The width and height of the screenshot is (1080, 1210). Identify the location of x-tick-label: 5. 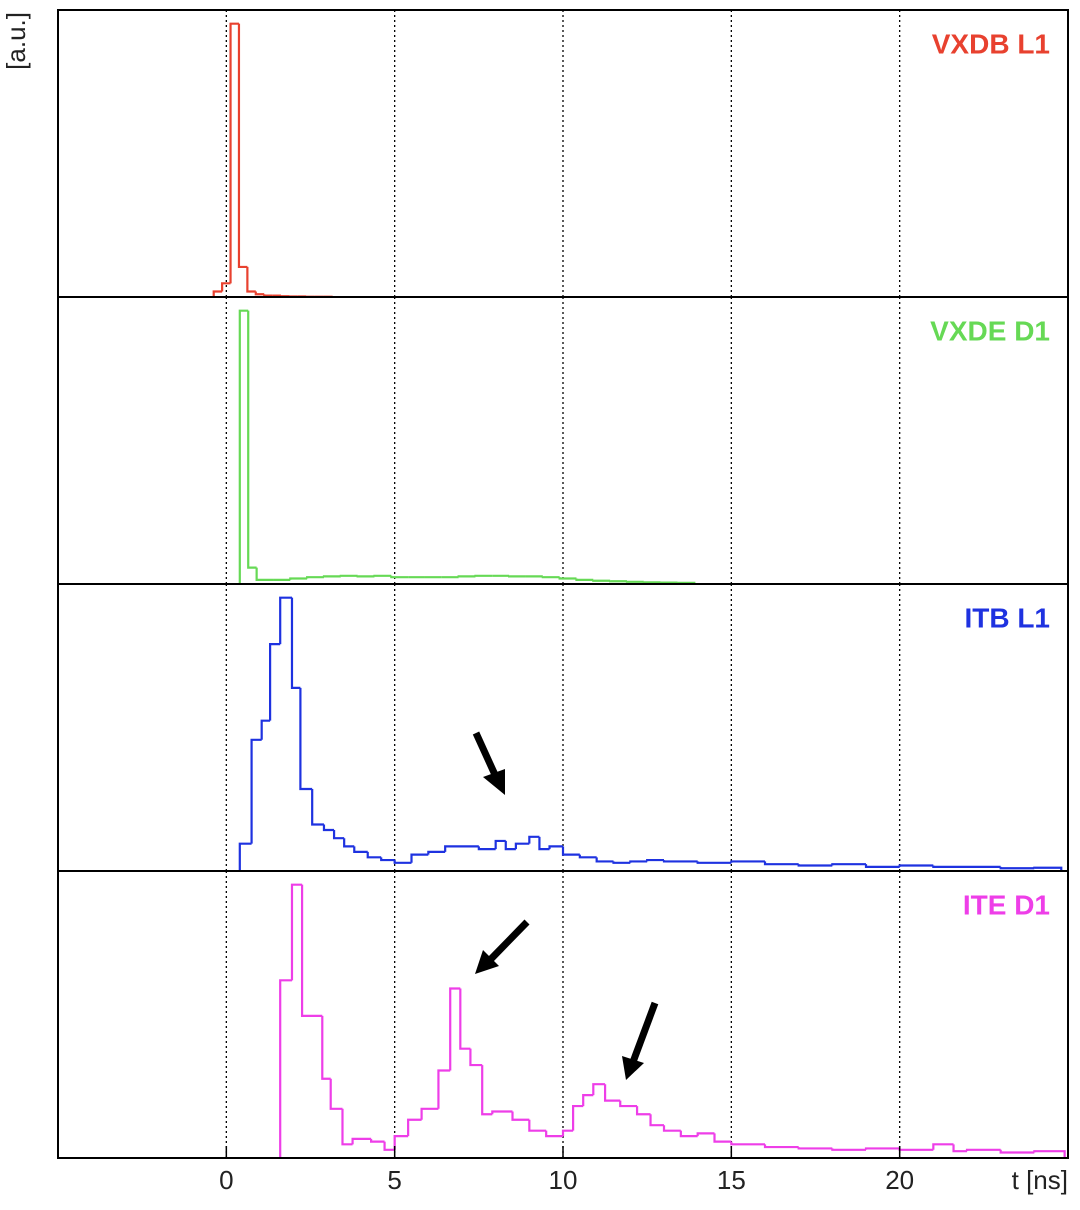
(394, 1180).